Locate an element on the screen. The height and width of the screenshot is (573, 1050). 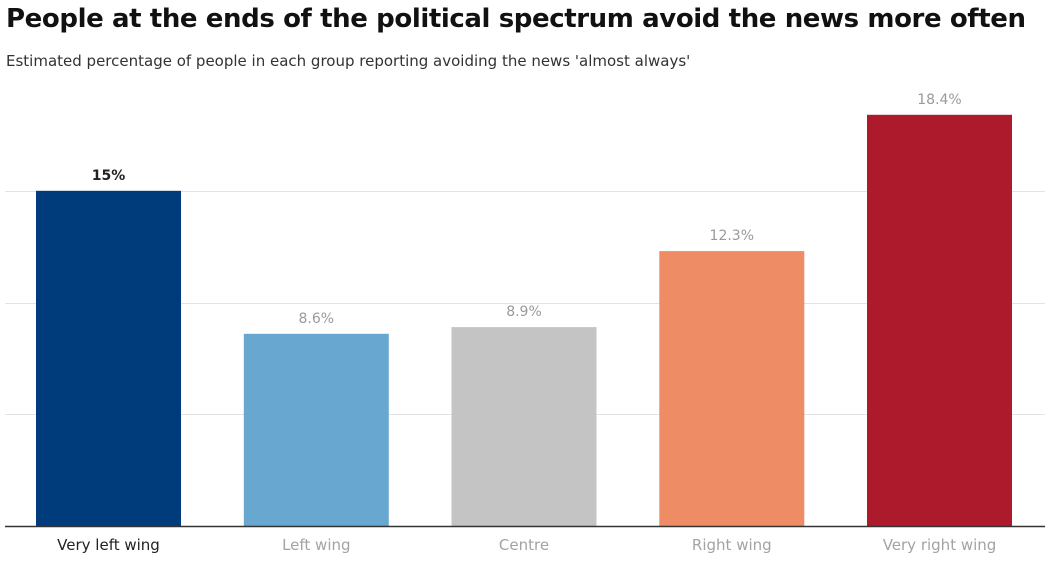
bar-right-wing is located at coordinates (732, 388).